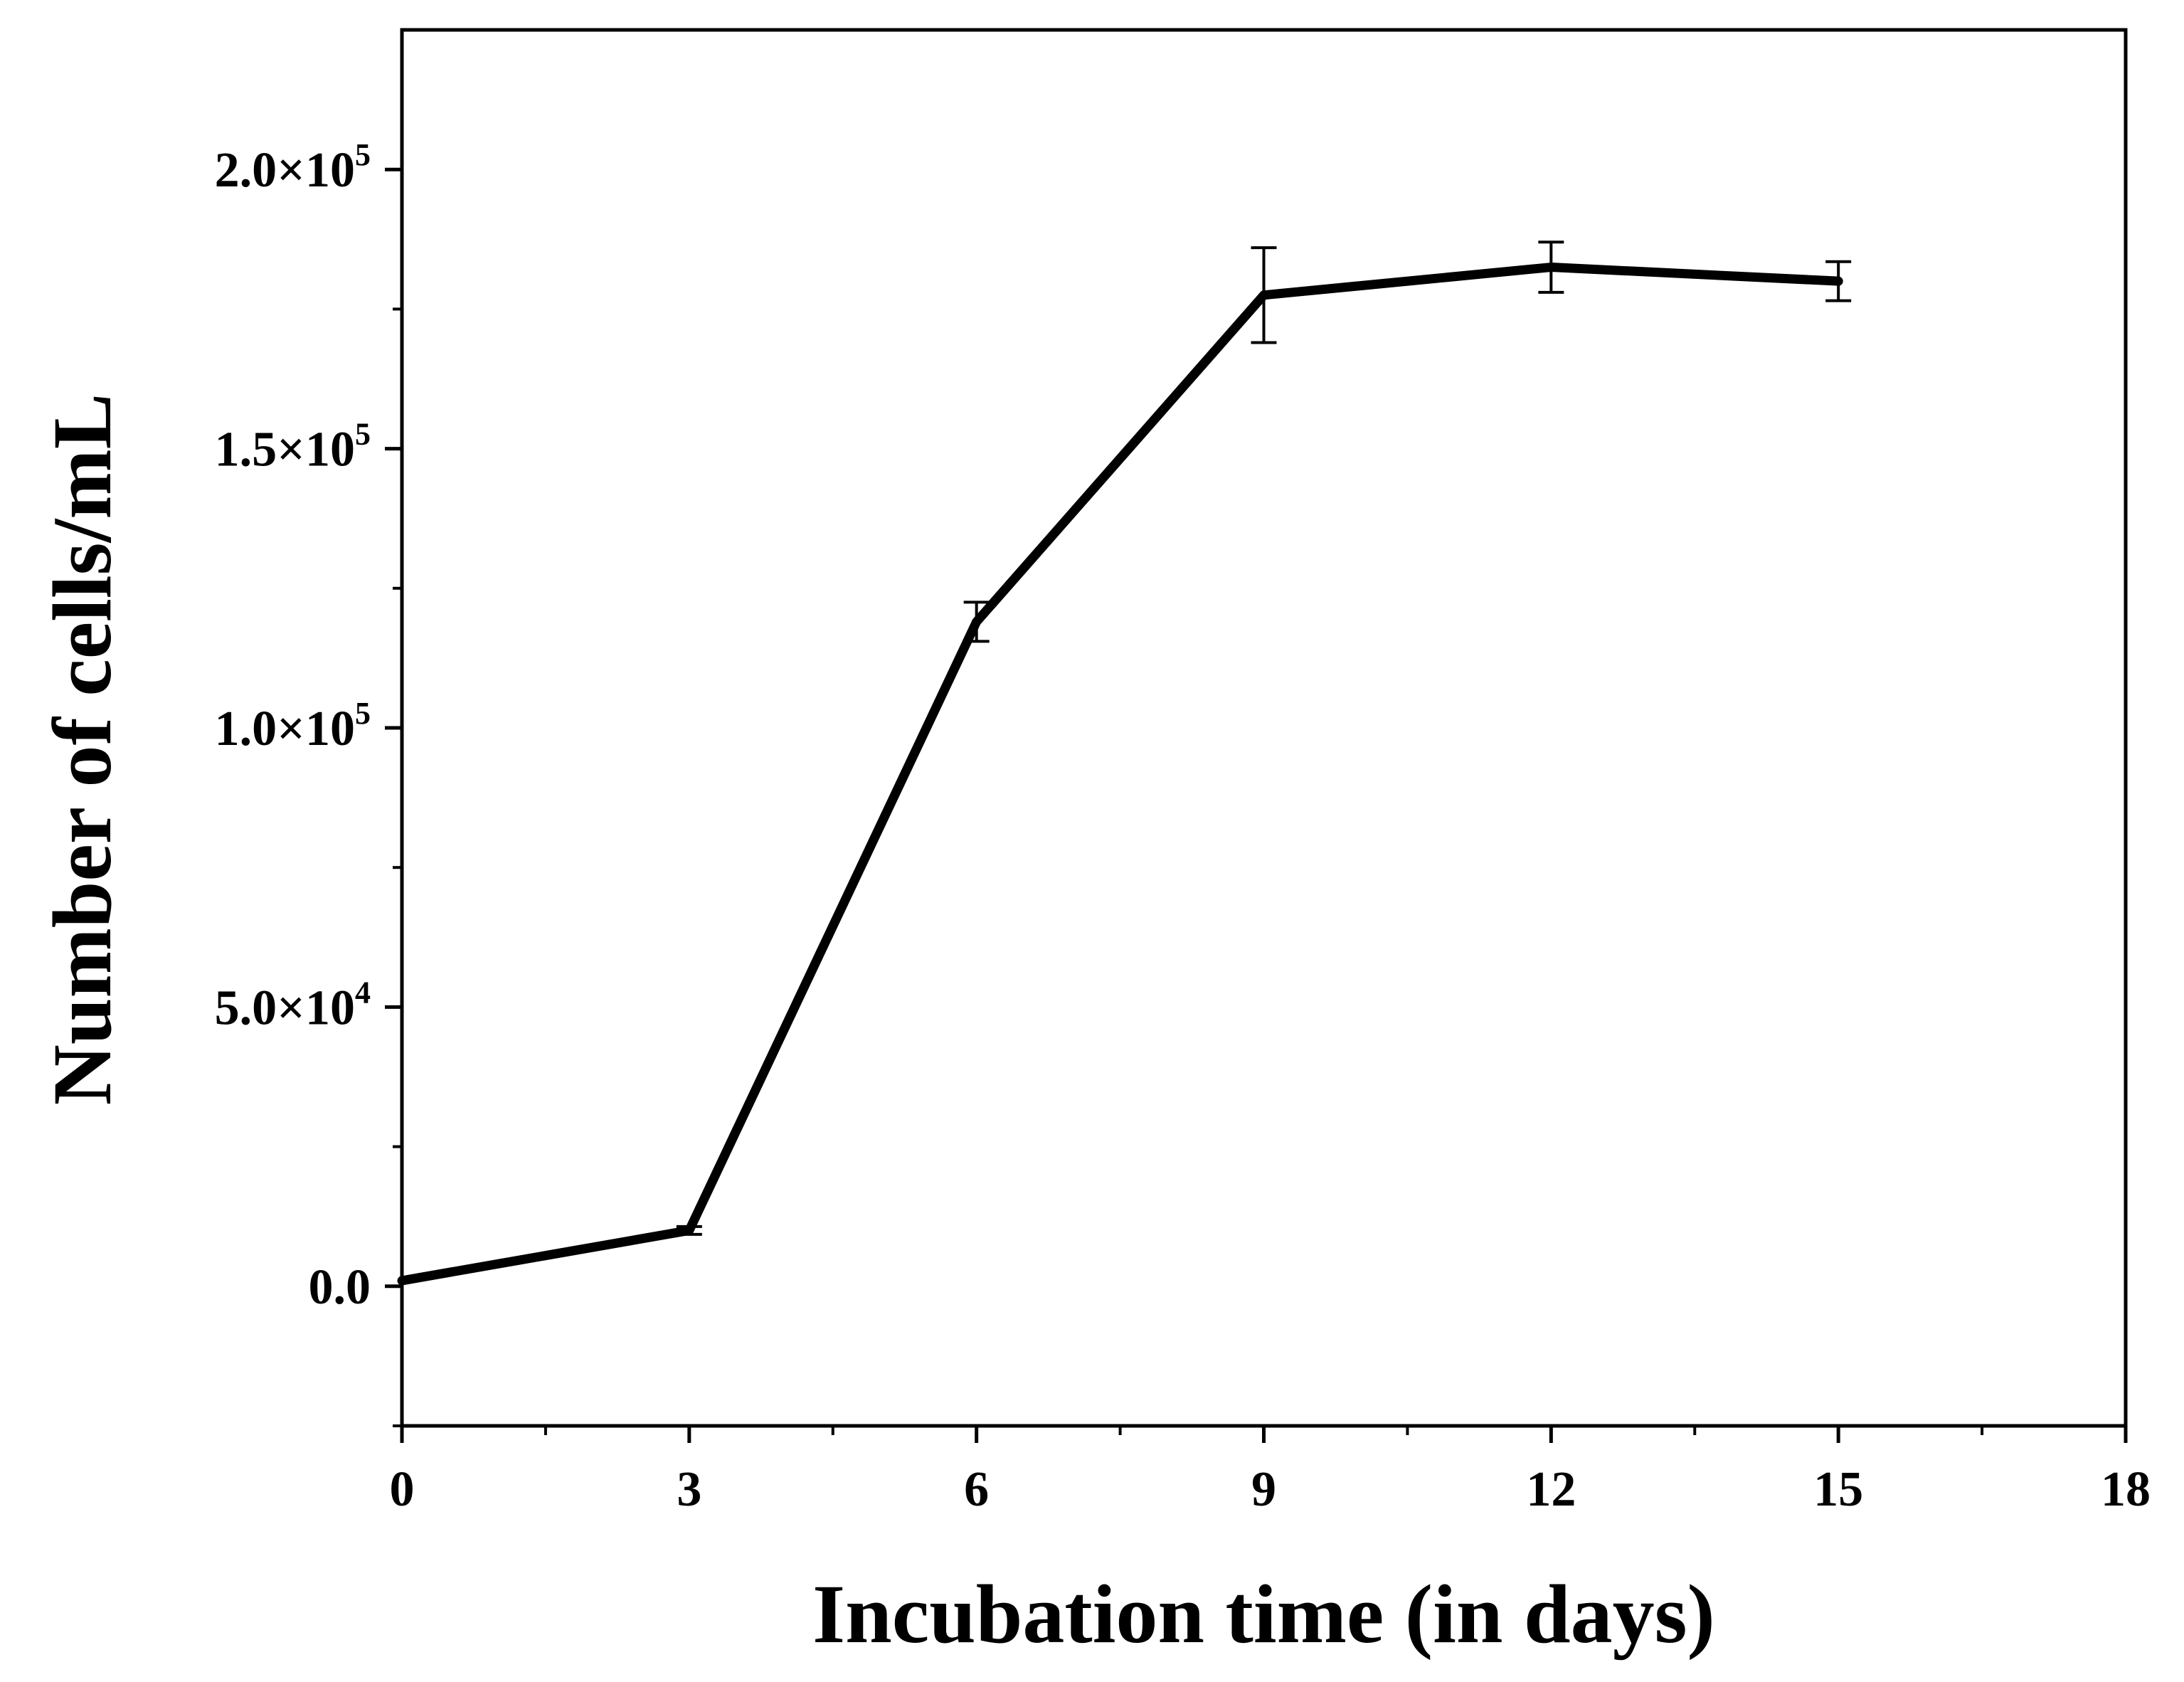 This screenshot has height=1682, width=2184. I want to click on y-tick-exponent: 4, so click(363, 993).